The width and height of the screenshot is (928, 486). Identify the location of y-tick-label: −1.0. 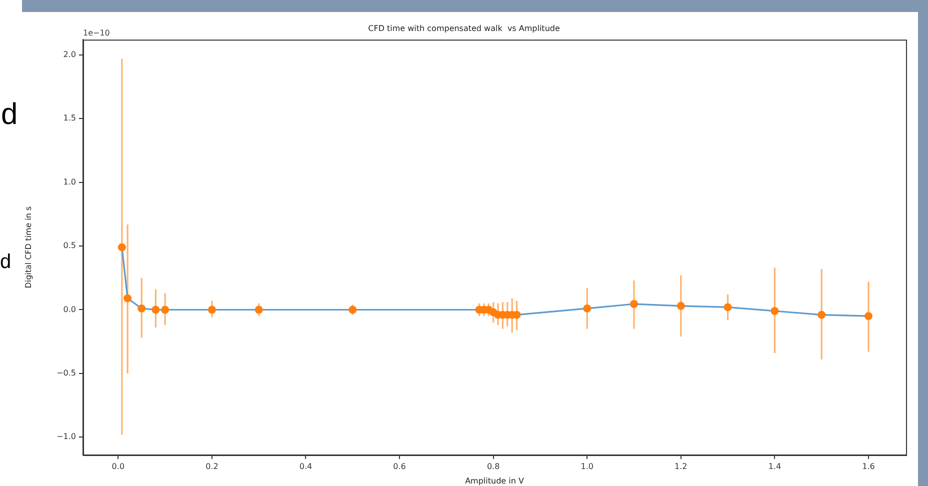
(66, 437).